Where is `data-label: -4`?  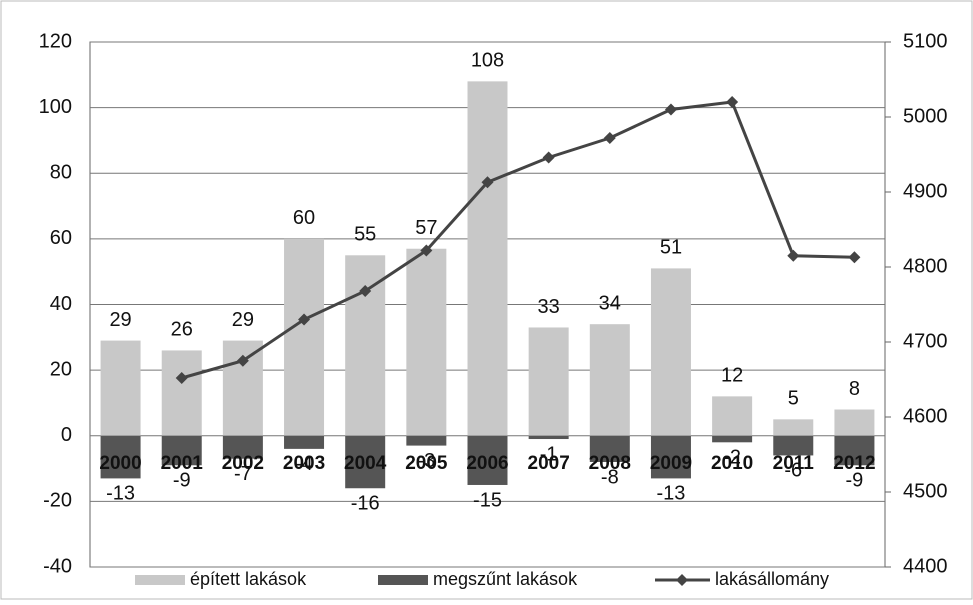 data-label: -4 is located at coordinates (304, 464).